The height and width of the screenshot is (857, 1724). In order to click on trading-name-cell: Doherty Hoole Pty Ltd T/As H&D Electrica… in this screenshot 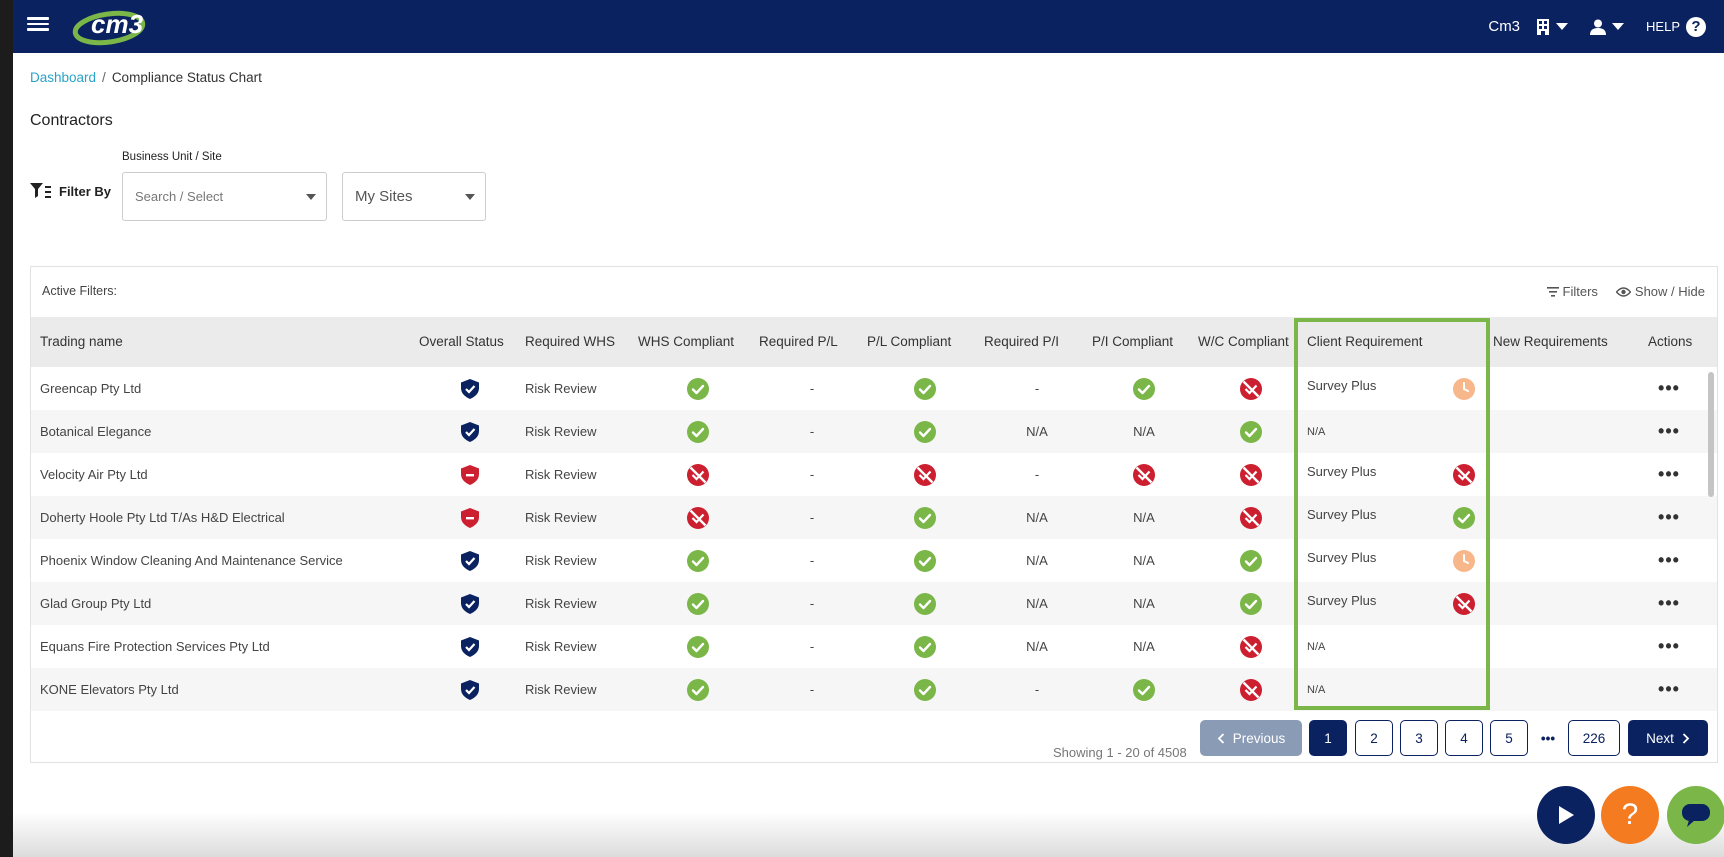, I will do `click(225, 517)`.